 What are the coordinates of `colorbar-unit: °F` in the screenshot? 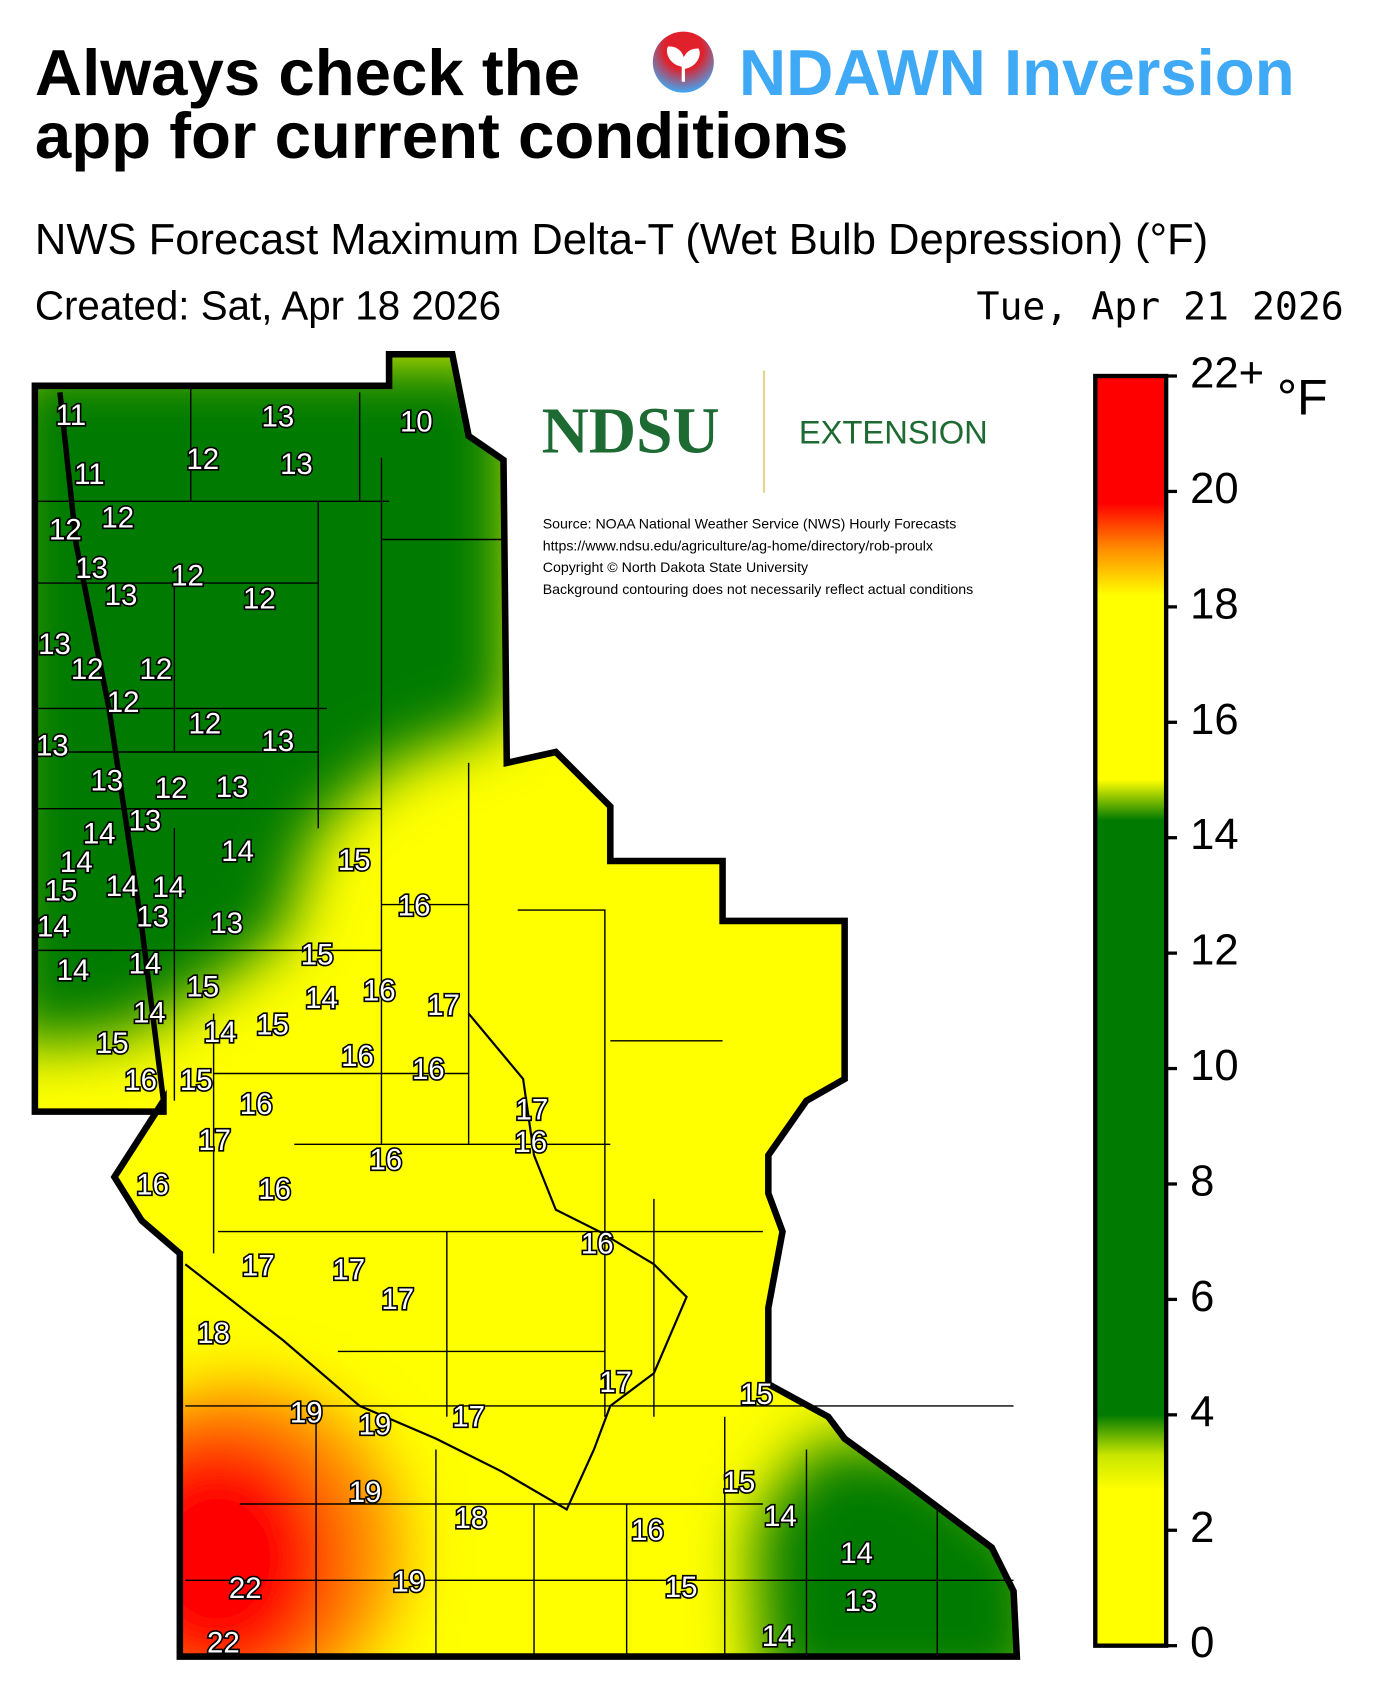 It's located at (1302, 397).